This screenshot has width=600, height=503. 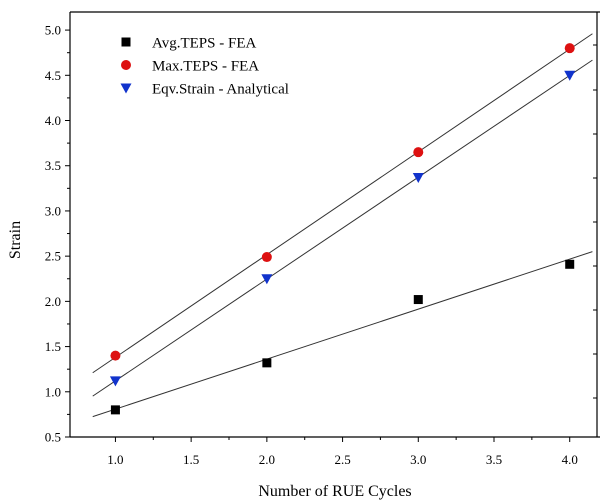 I want to click on x-tick-label: 3.0, so click(x=418, y=459).